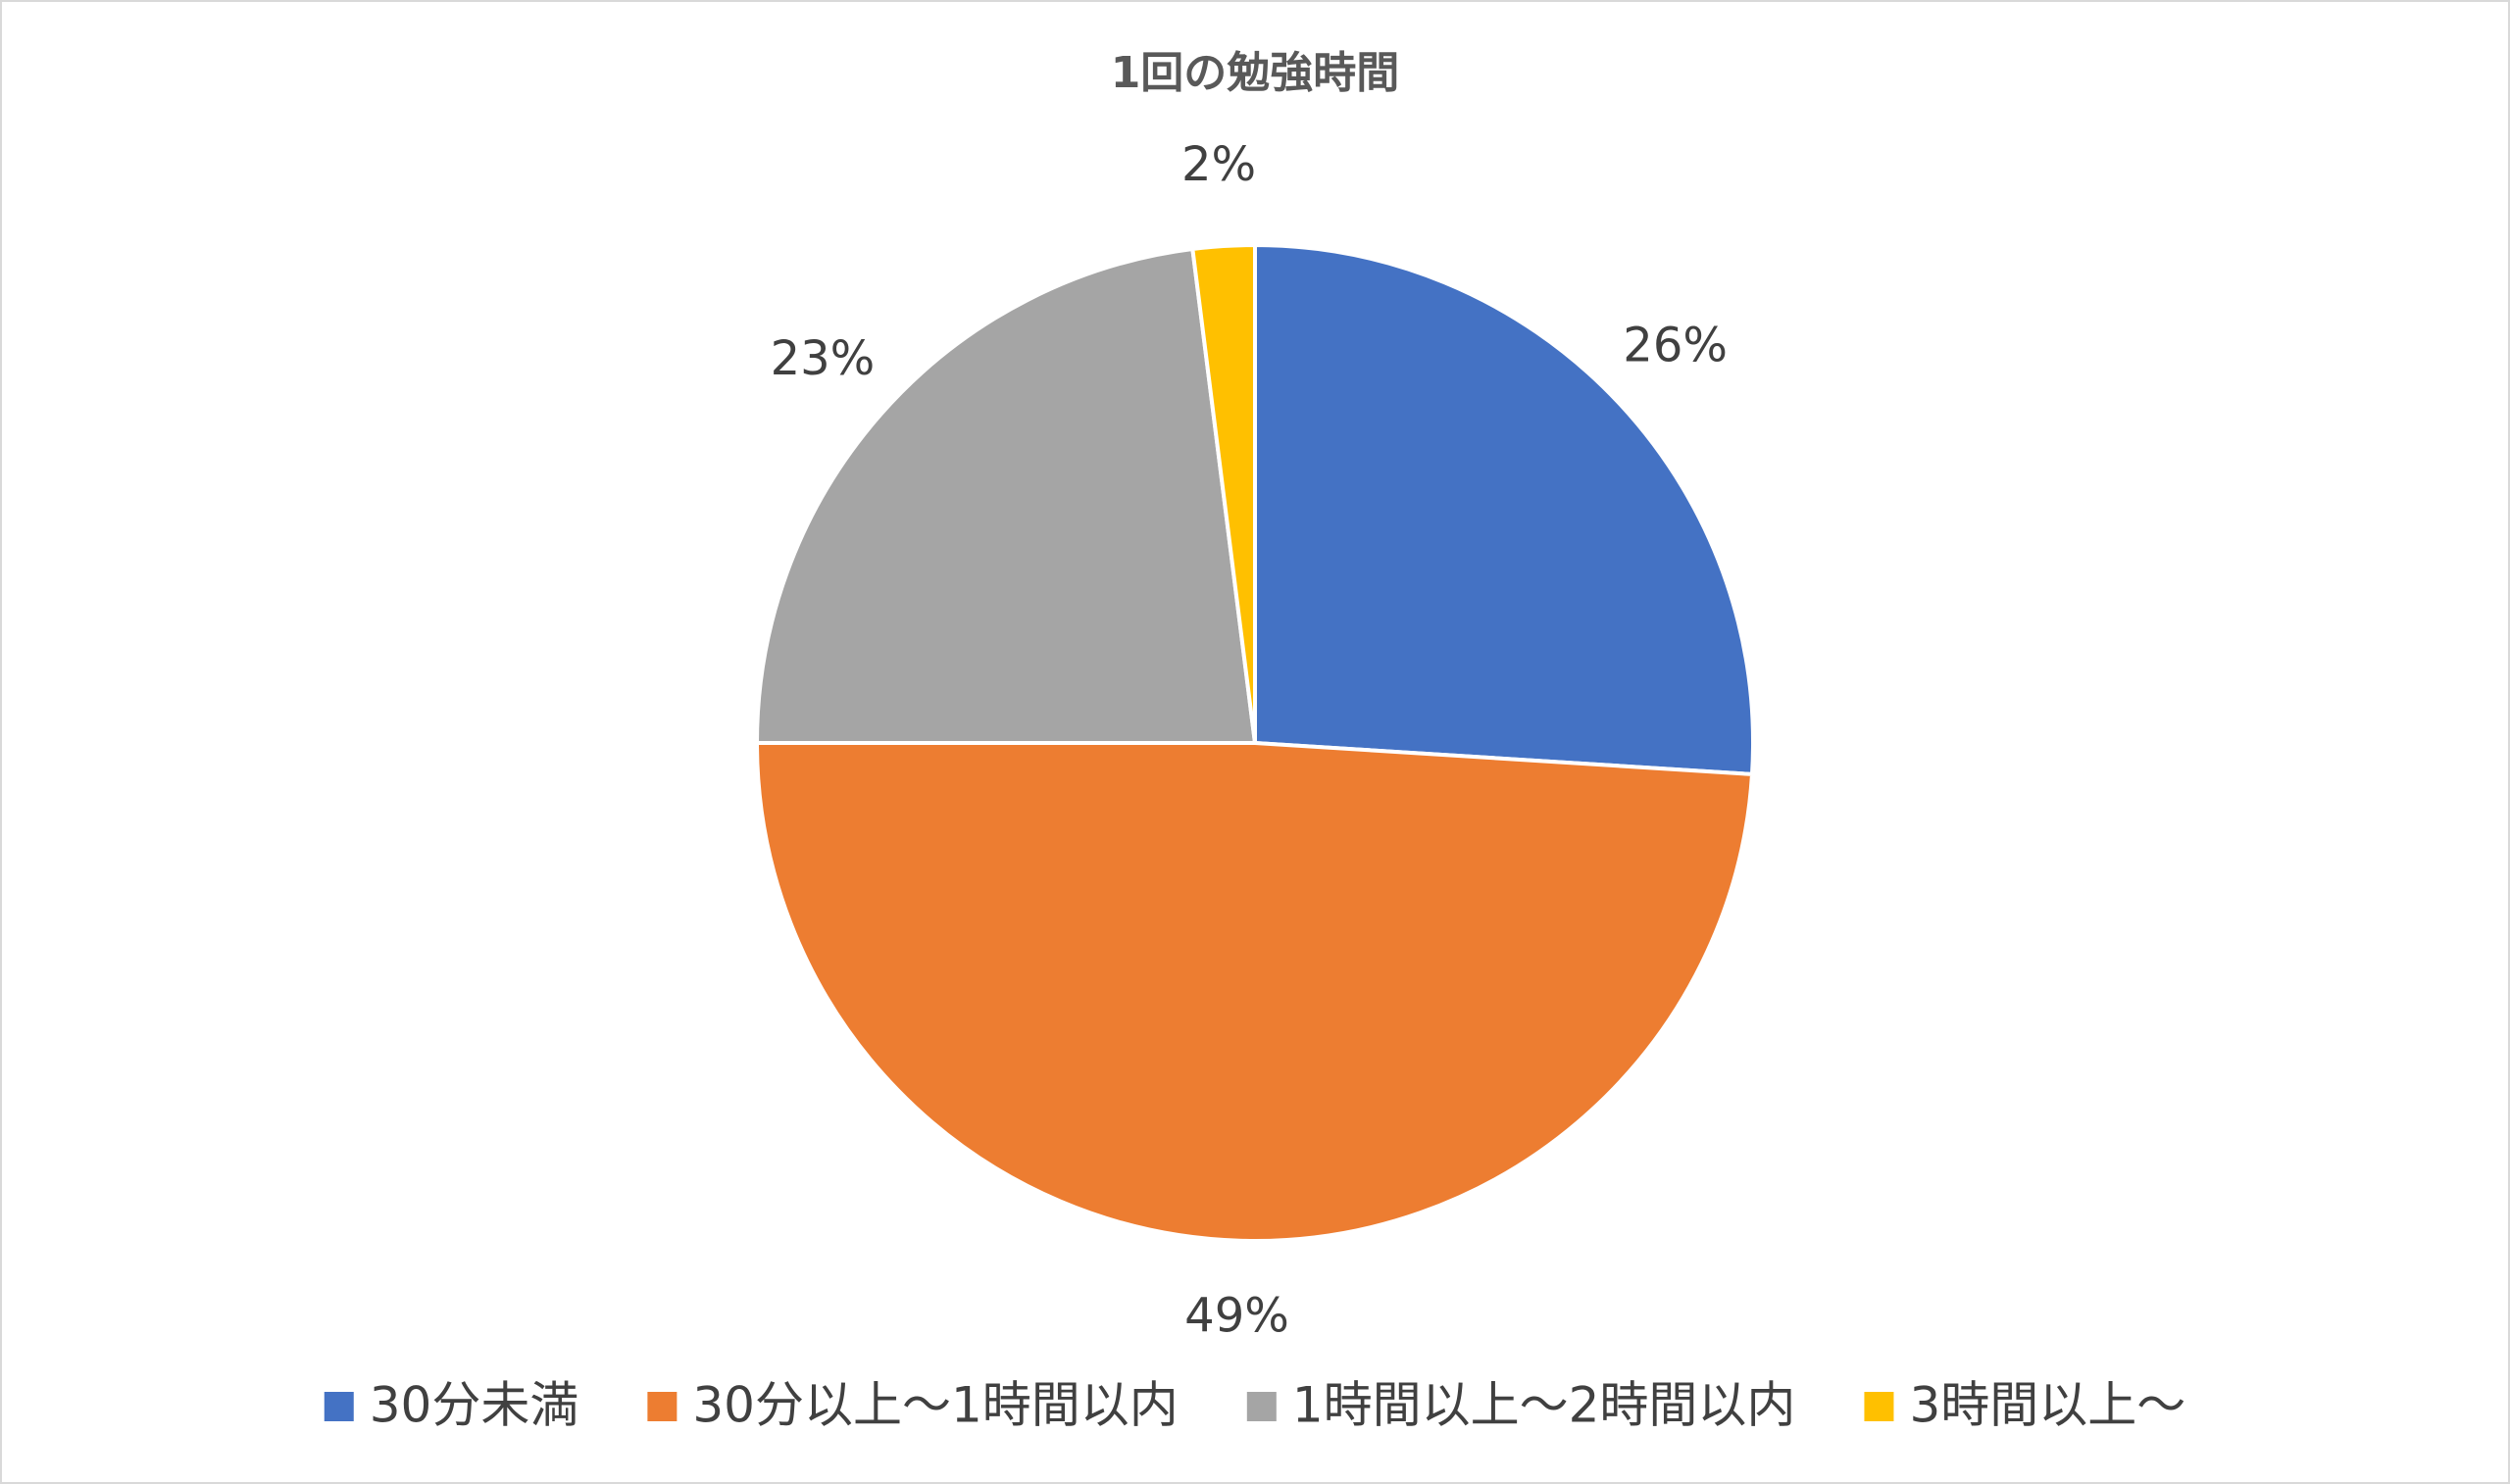  I want to click on legend-label: 3時間以上～, so click(2047, 1405).